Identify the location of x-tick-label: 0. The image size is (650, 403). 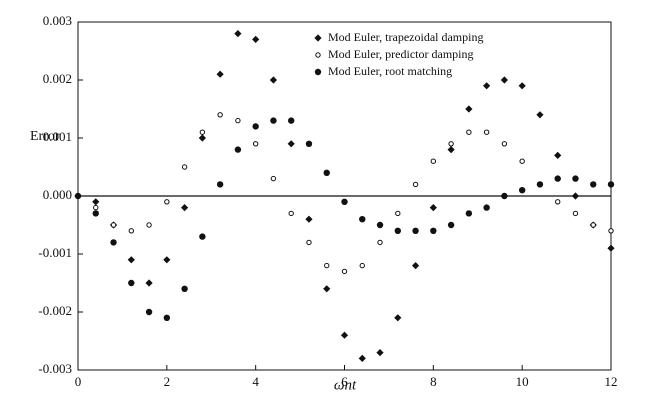
(78, 381).